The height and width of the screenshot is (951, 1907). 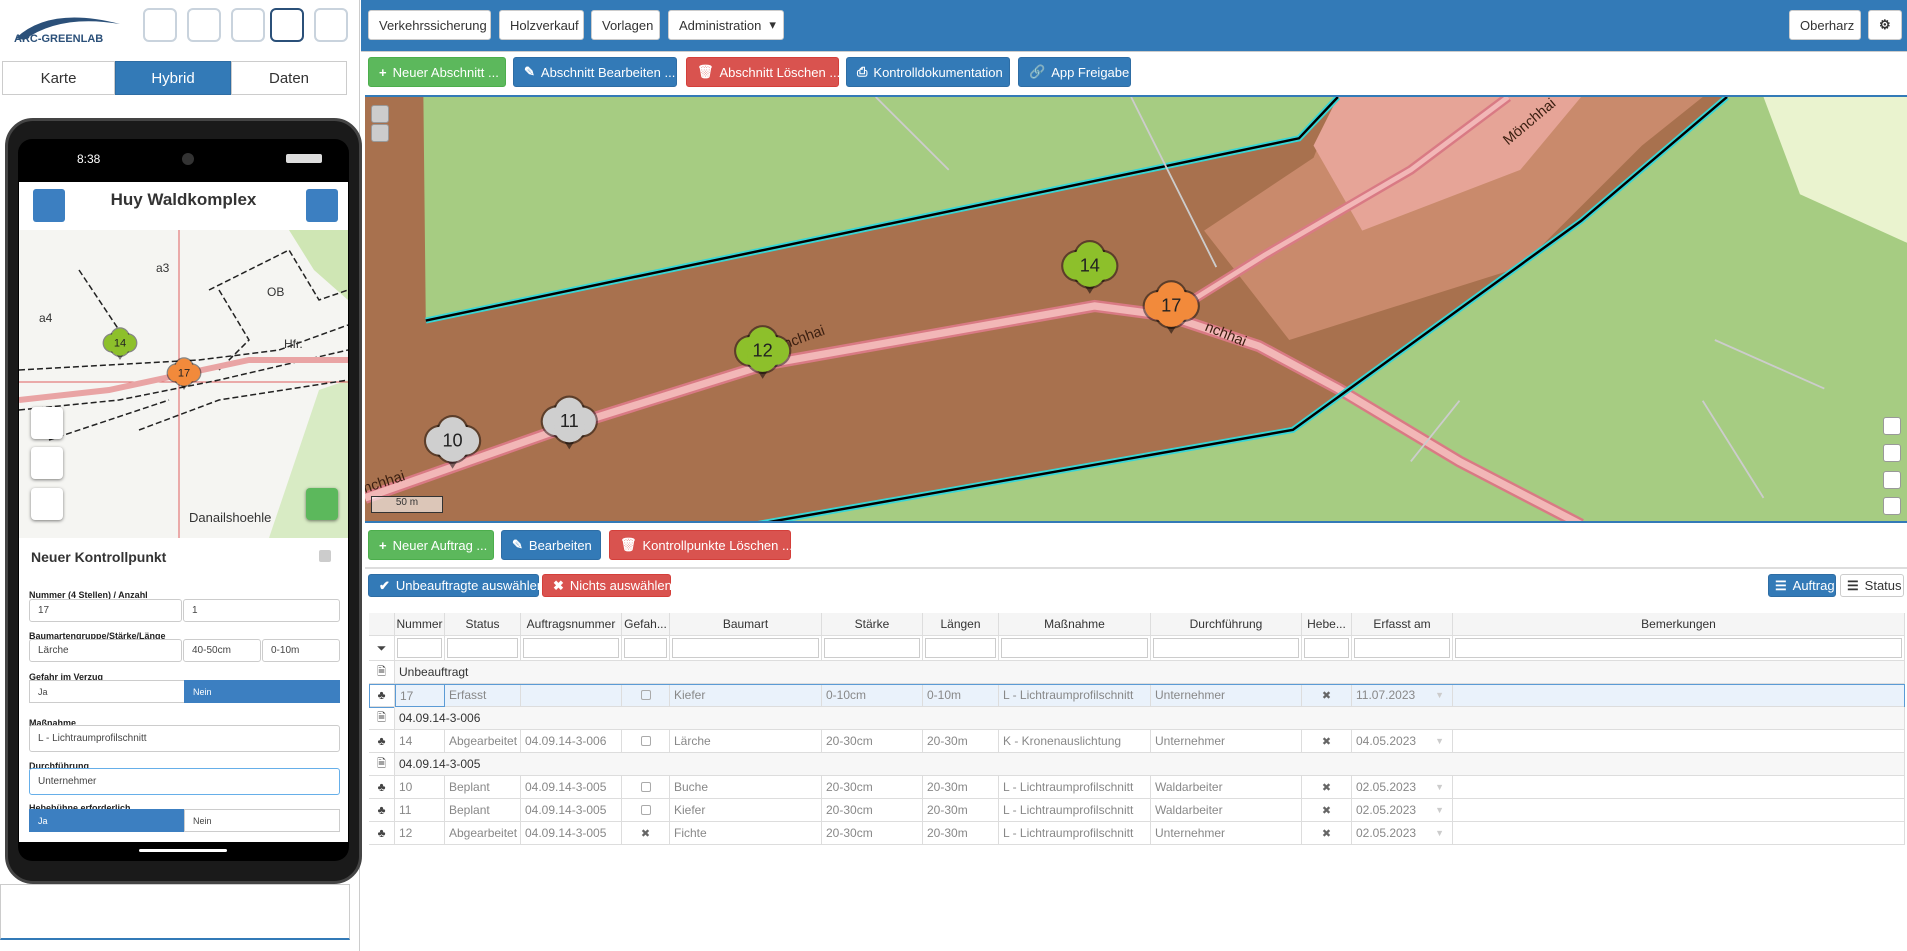 What do you see at coordinates (58, 78) in the screenshot?
I see `view-tab: Karte` at bounding box center [58, 78].